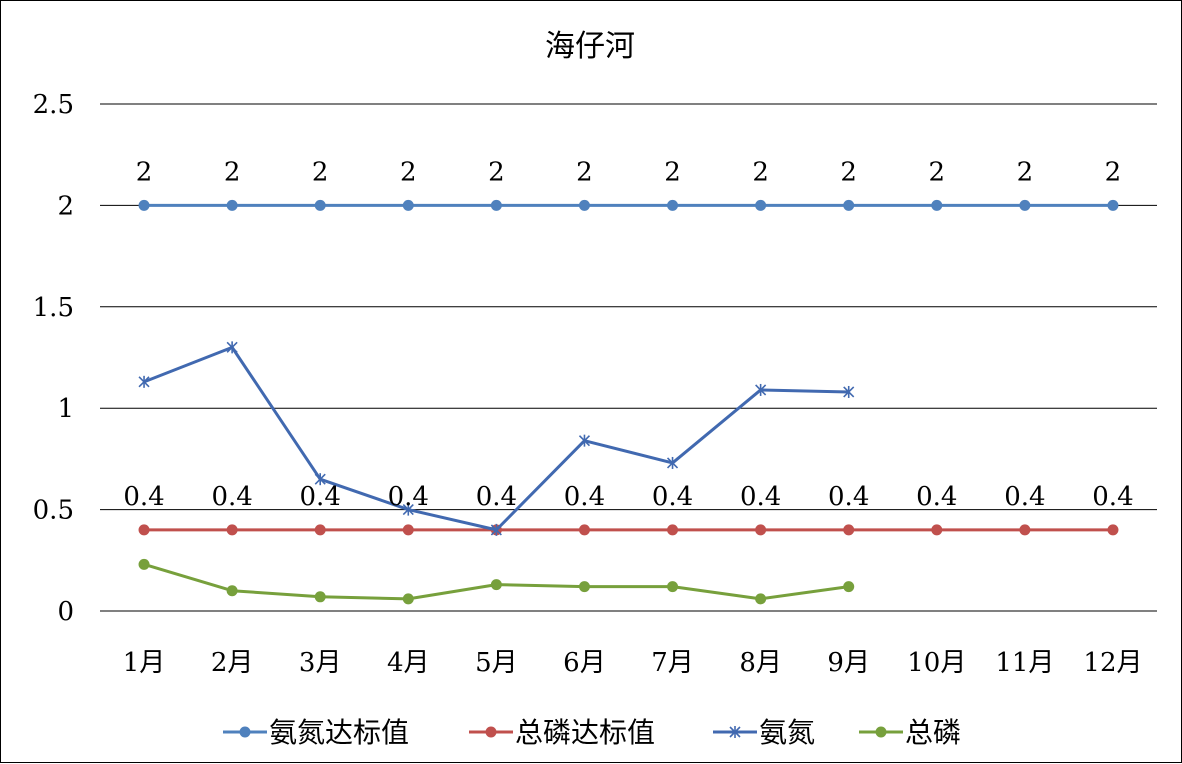 This screenshot has width=1182, height=764. What do you see at coordinates (53, 511) in the screenshot?
I see `y-tick-label: 0.5` at bounding box center [53, 511].